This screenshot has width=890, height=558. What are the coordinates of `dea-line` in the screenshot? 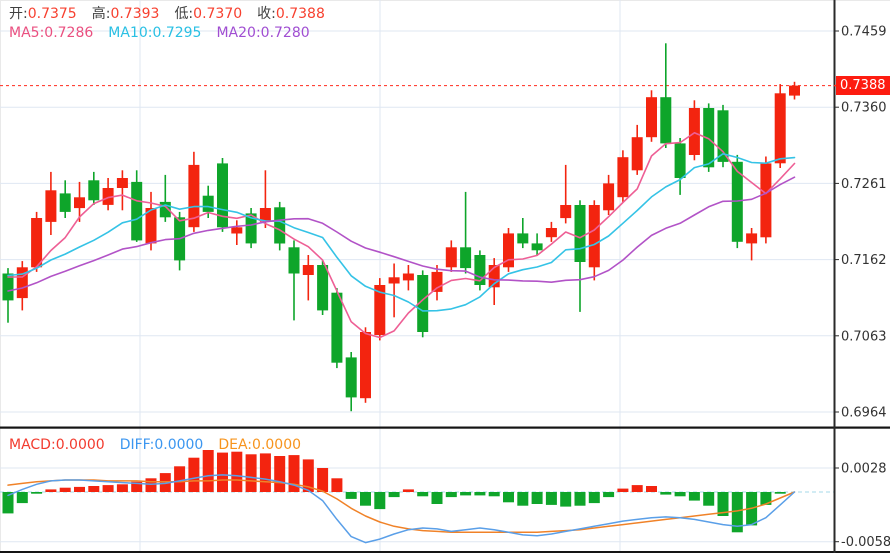 It's located at (401, 506).